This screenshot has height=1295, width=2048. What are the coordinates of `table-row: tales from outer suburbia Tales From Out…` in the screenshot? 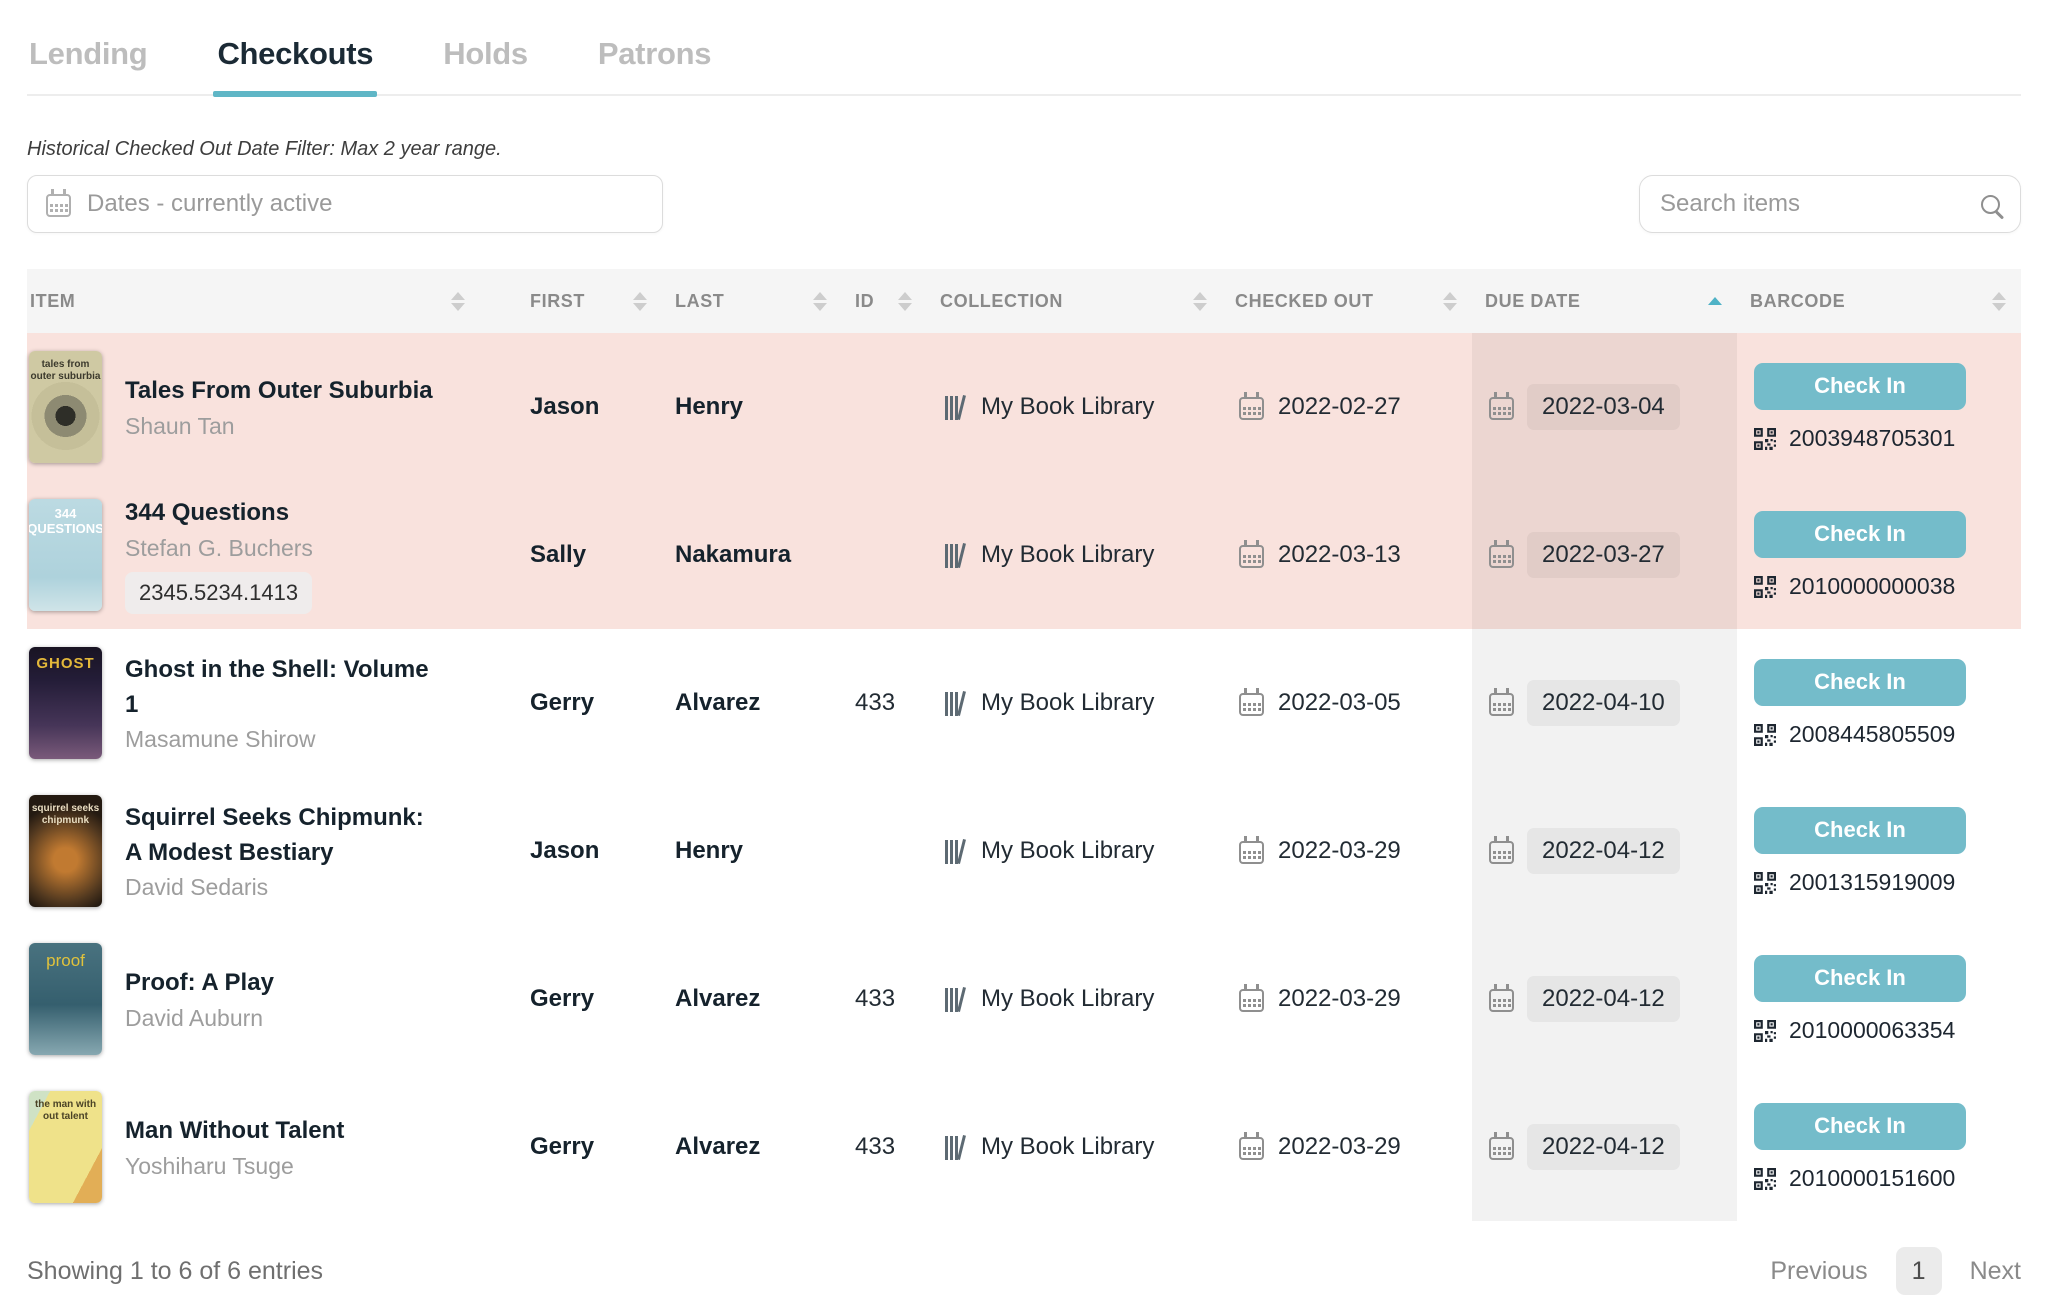 It's located at (1024, 407).